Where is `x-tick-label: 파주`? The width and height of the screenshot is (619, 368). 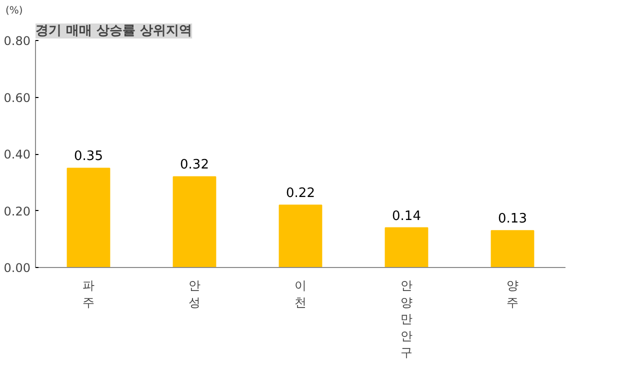
x-tick-label: 파주 is located at coordinates (88, 294).